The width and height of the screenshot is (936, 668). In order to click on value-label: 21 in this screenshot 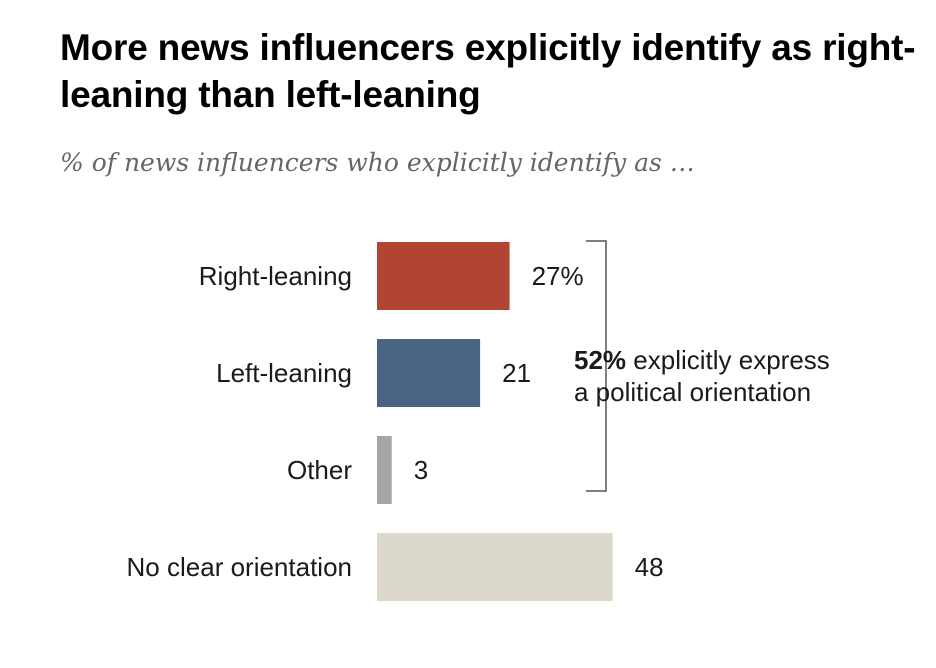, I will do `click(516, 373)`.